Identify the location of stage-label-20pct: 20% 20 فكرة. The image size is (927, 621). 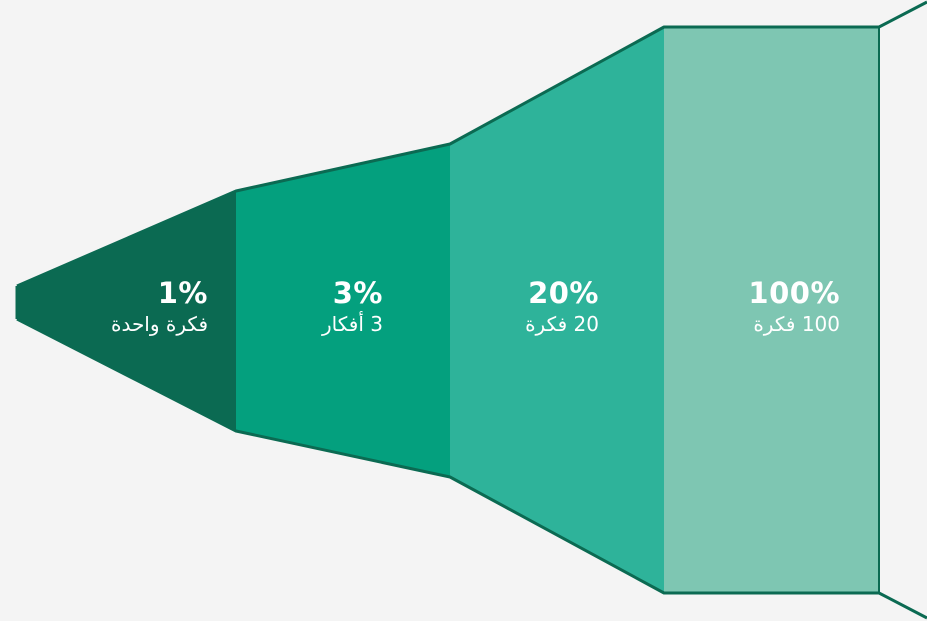
(562, 307).